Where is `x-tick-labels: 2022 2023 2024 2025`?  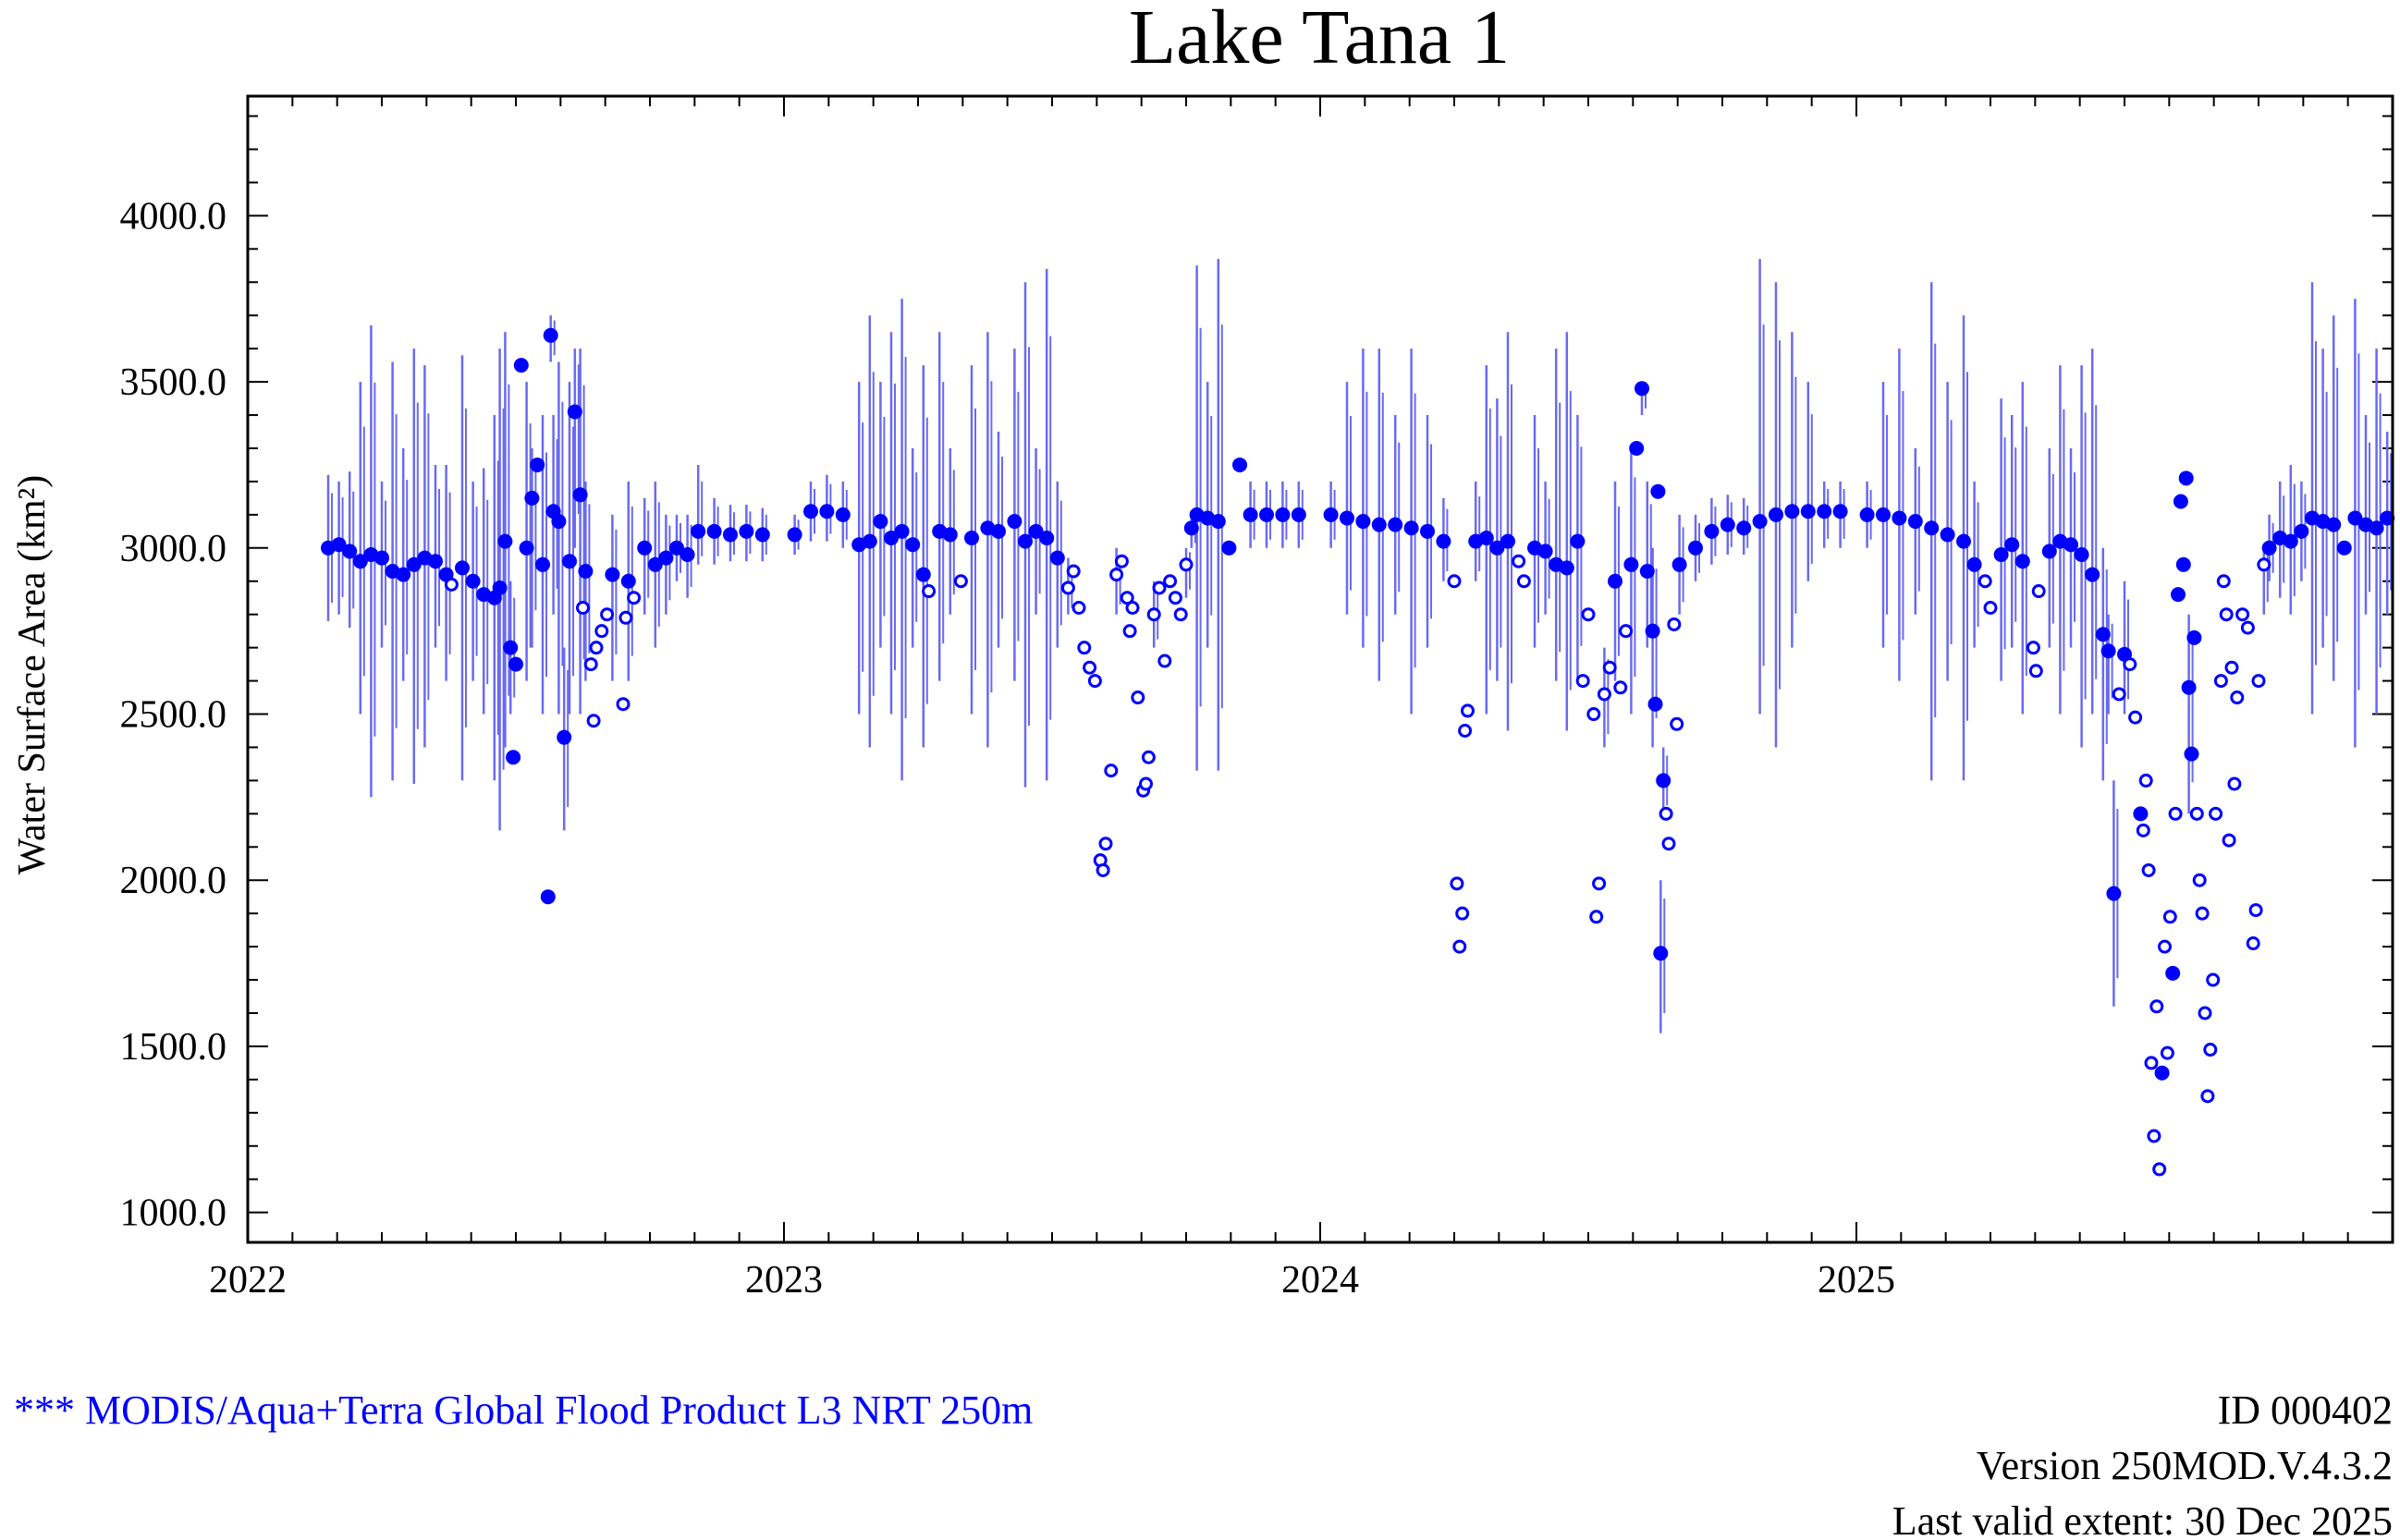 x-tick-labels: 2022 2023 2024 2025 is located at coordinates (1052, 1280).